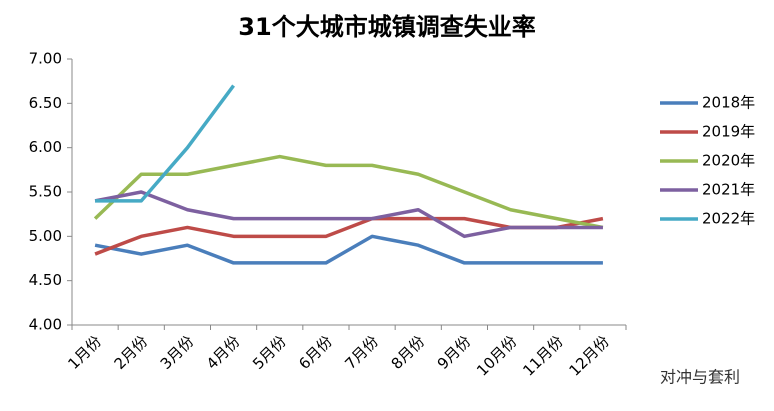  What do you see at coordinates (728, 219) in the screenshot?
I see `legend-label: 2022年` at bounding box center [728, 219].